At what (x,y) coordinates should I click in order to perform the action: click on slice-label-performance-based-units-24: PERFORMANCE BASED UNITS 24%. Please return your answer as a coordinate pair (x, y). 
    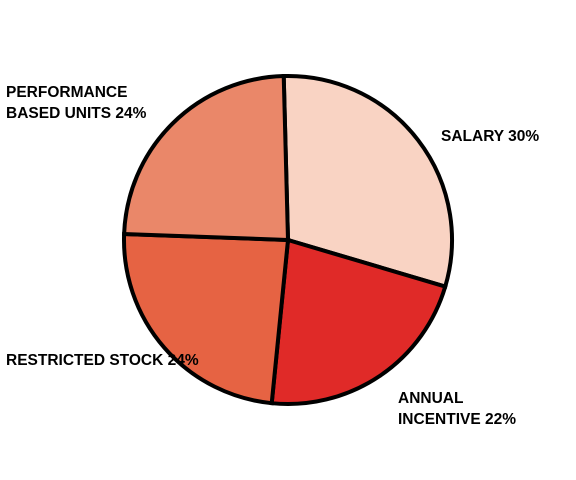
    Looking at the image, I should click on (76, 103).